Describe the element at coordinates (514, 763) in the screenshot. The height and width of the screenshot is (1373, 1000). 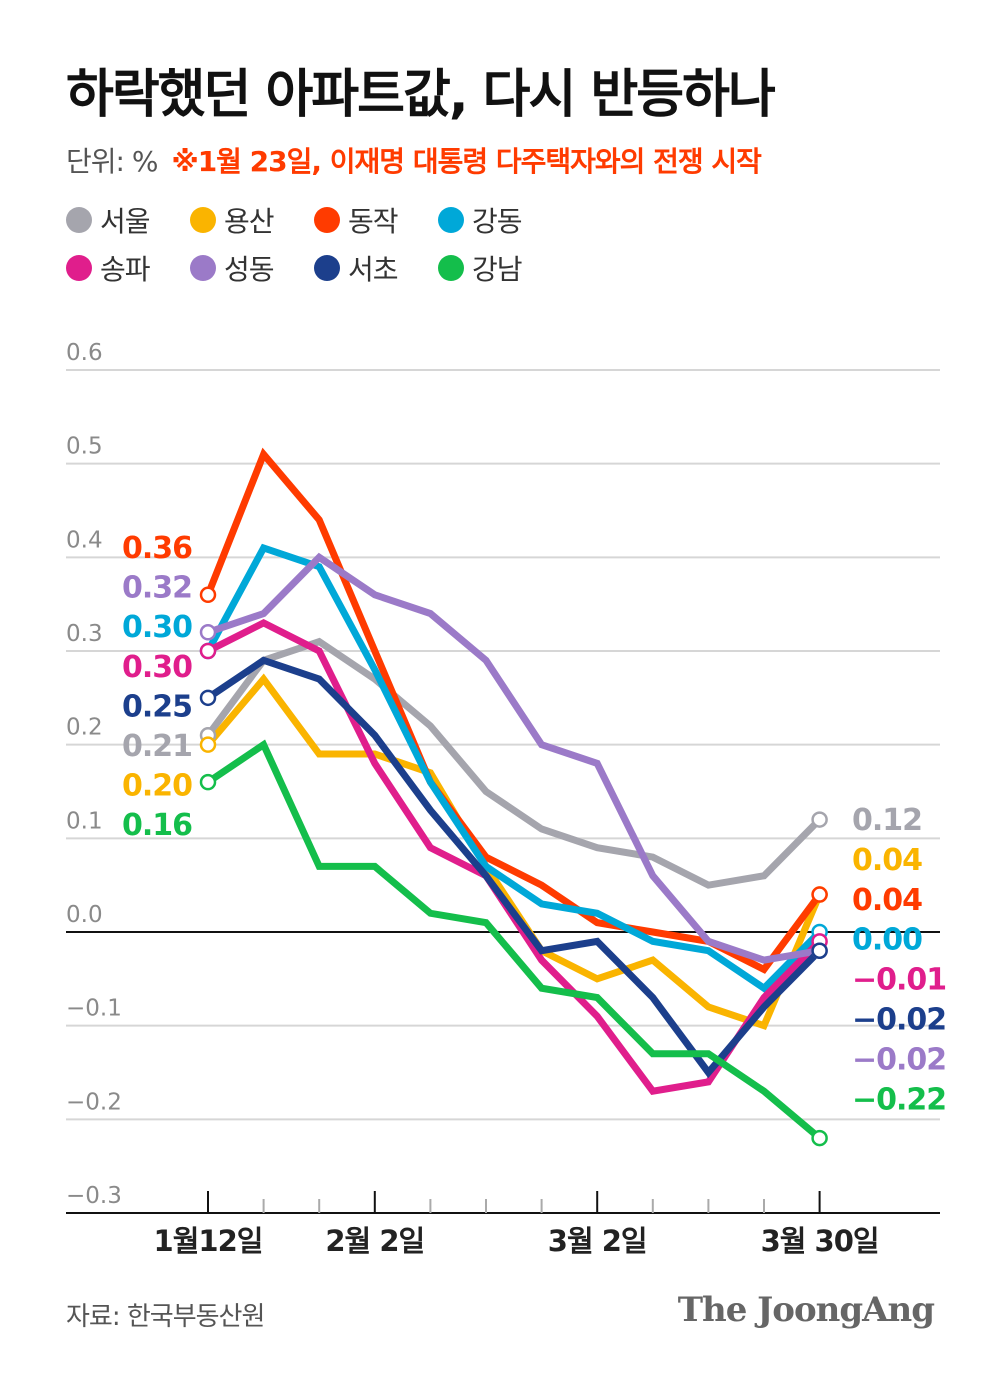
I see `series-line` at that location.